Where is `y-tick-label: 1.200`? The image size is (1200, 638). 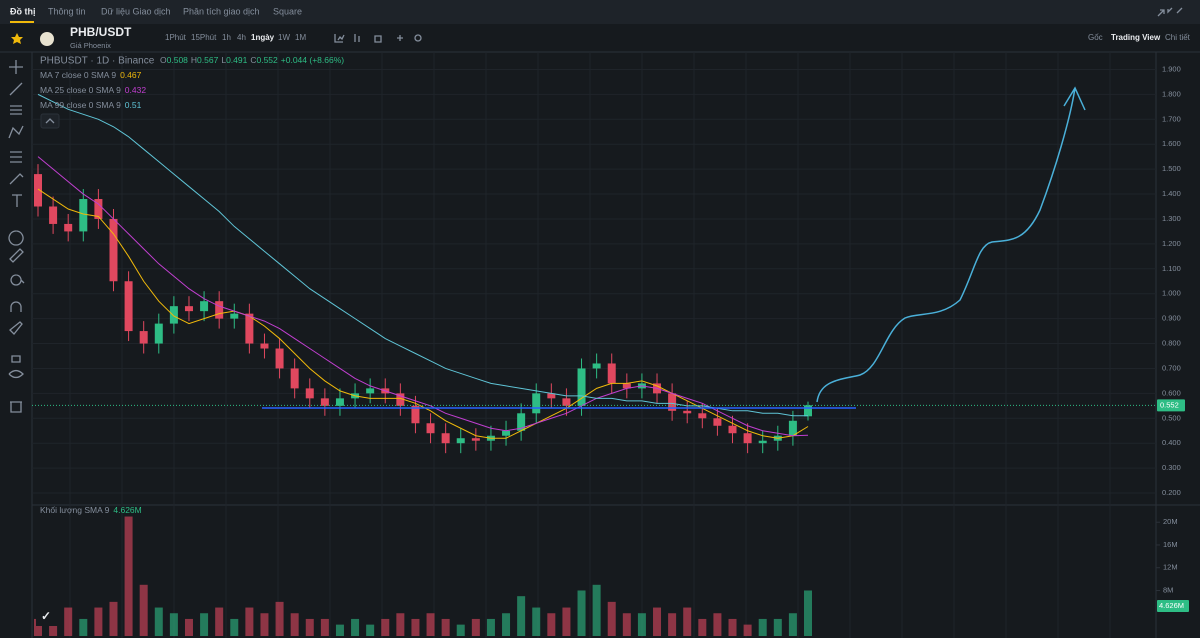 y-tick-label: 1.200 is located at coordinates (1171, 243).